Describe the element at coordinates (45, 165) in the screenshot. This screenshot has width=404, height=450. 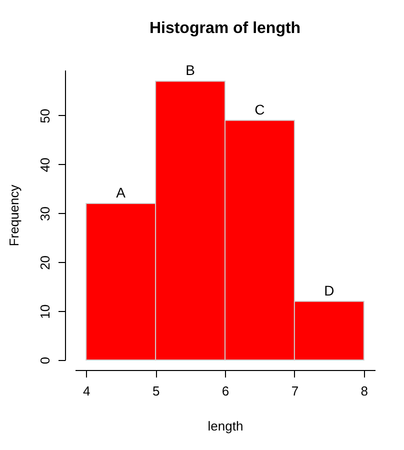
I see `y-tick-label: 40` at that location.